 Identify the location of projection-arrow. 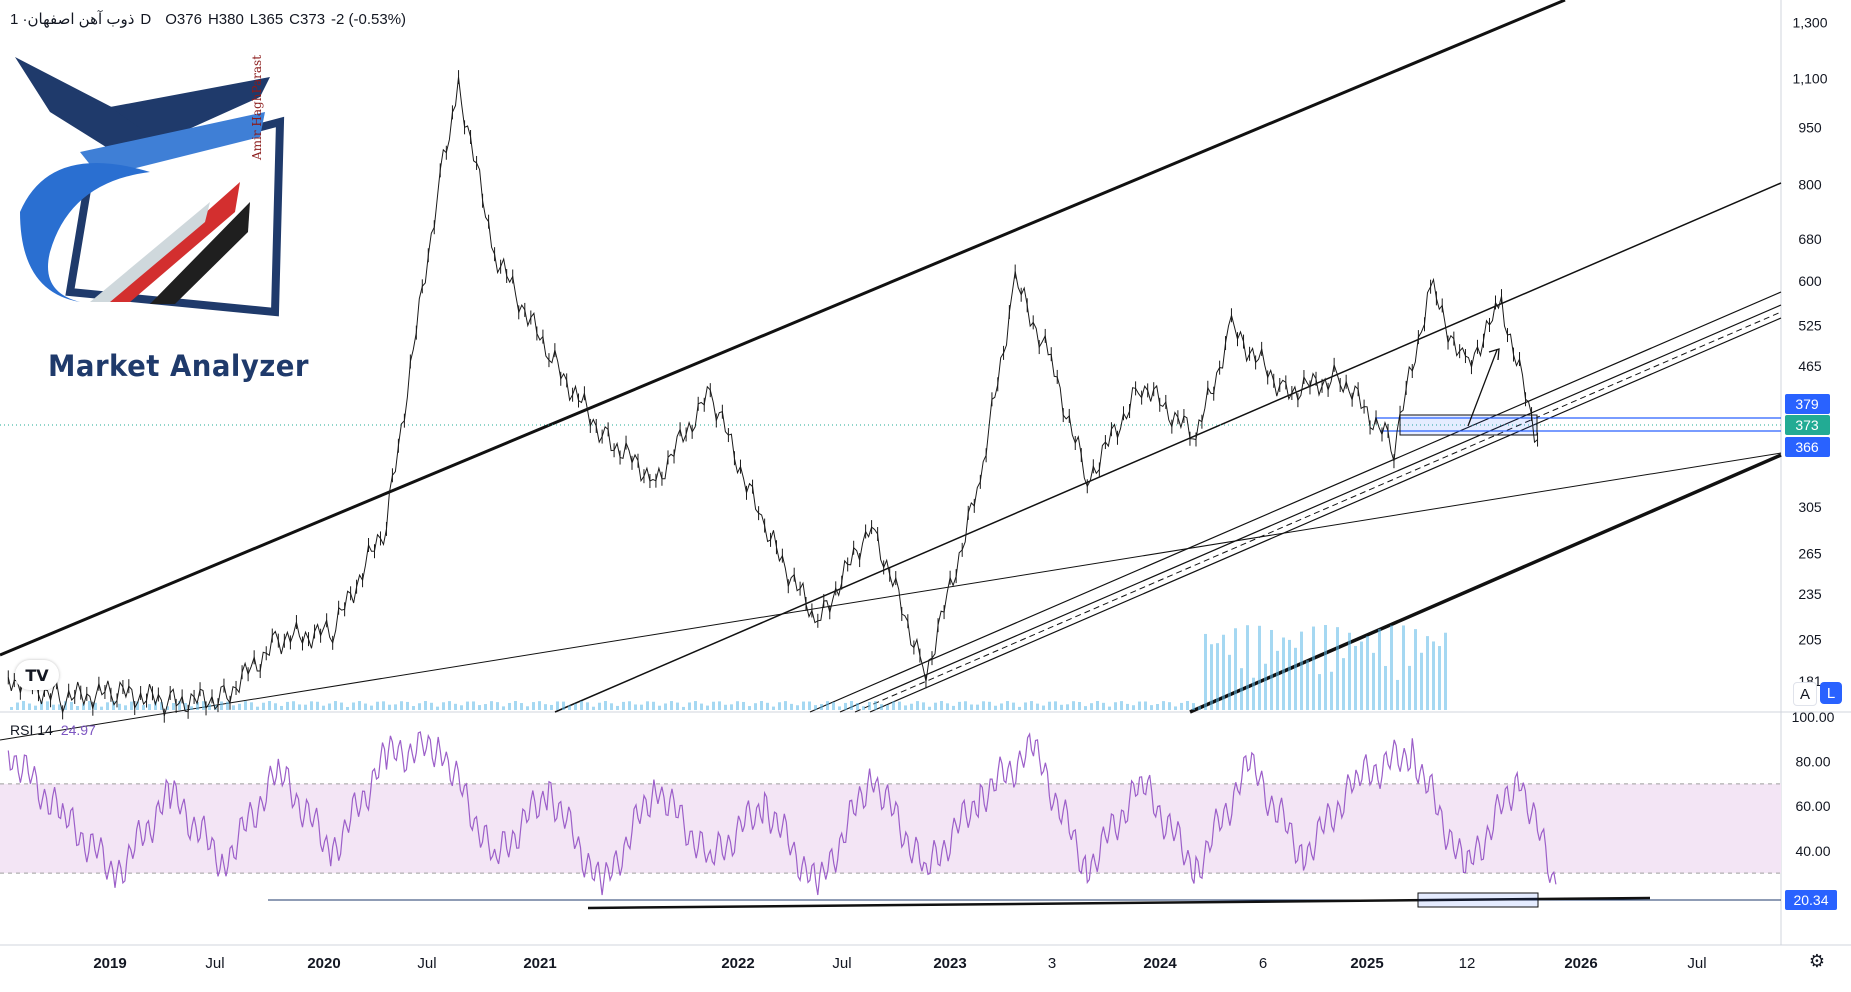
(1483, 387).